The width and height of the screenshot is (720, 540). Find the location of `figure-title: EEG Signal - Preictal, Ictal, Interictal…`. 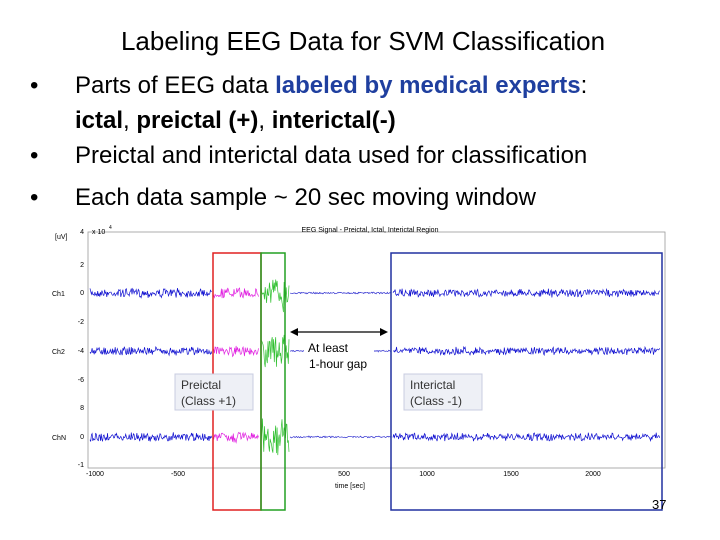

figure-title: EEG Signal - Preictal, Ictal, Interictal… is located at coordinates (370, 230).